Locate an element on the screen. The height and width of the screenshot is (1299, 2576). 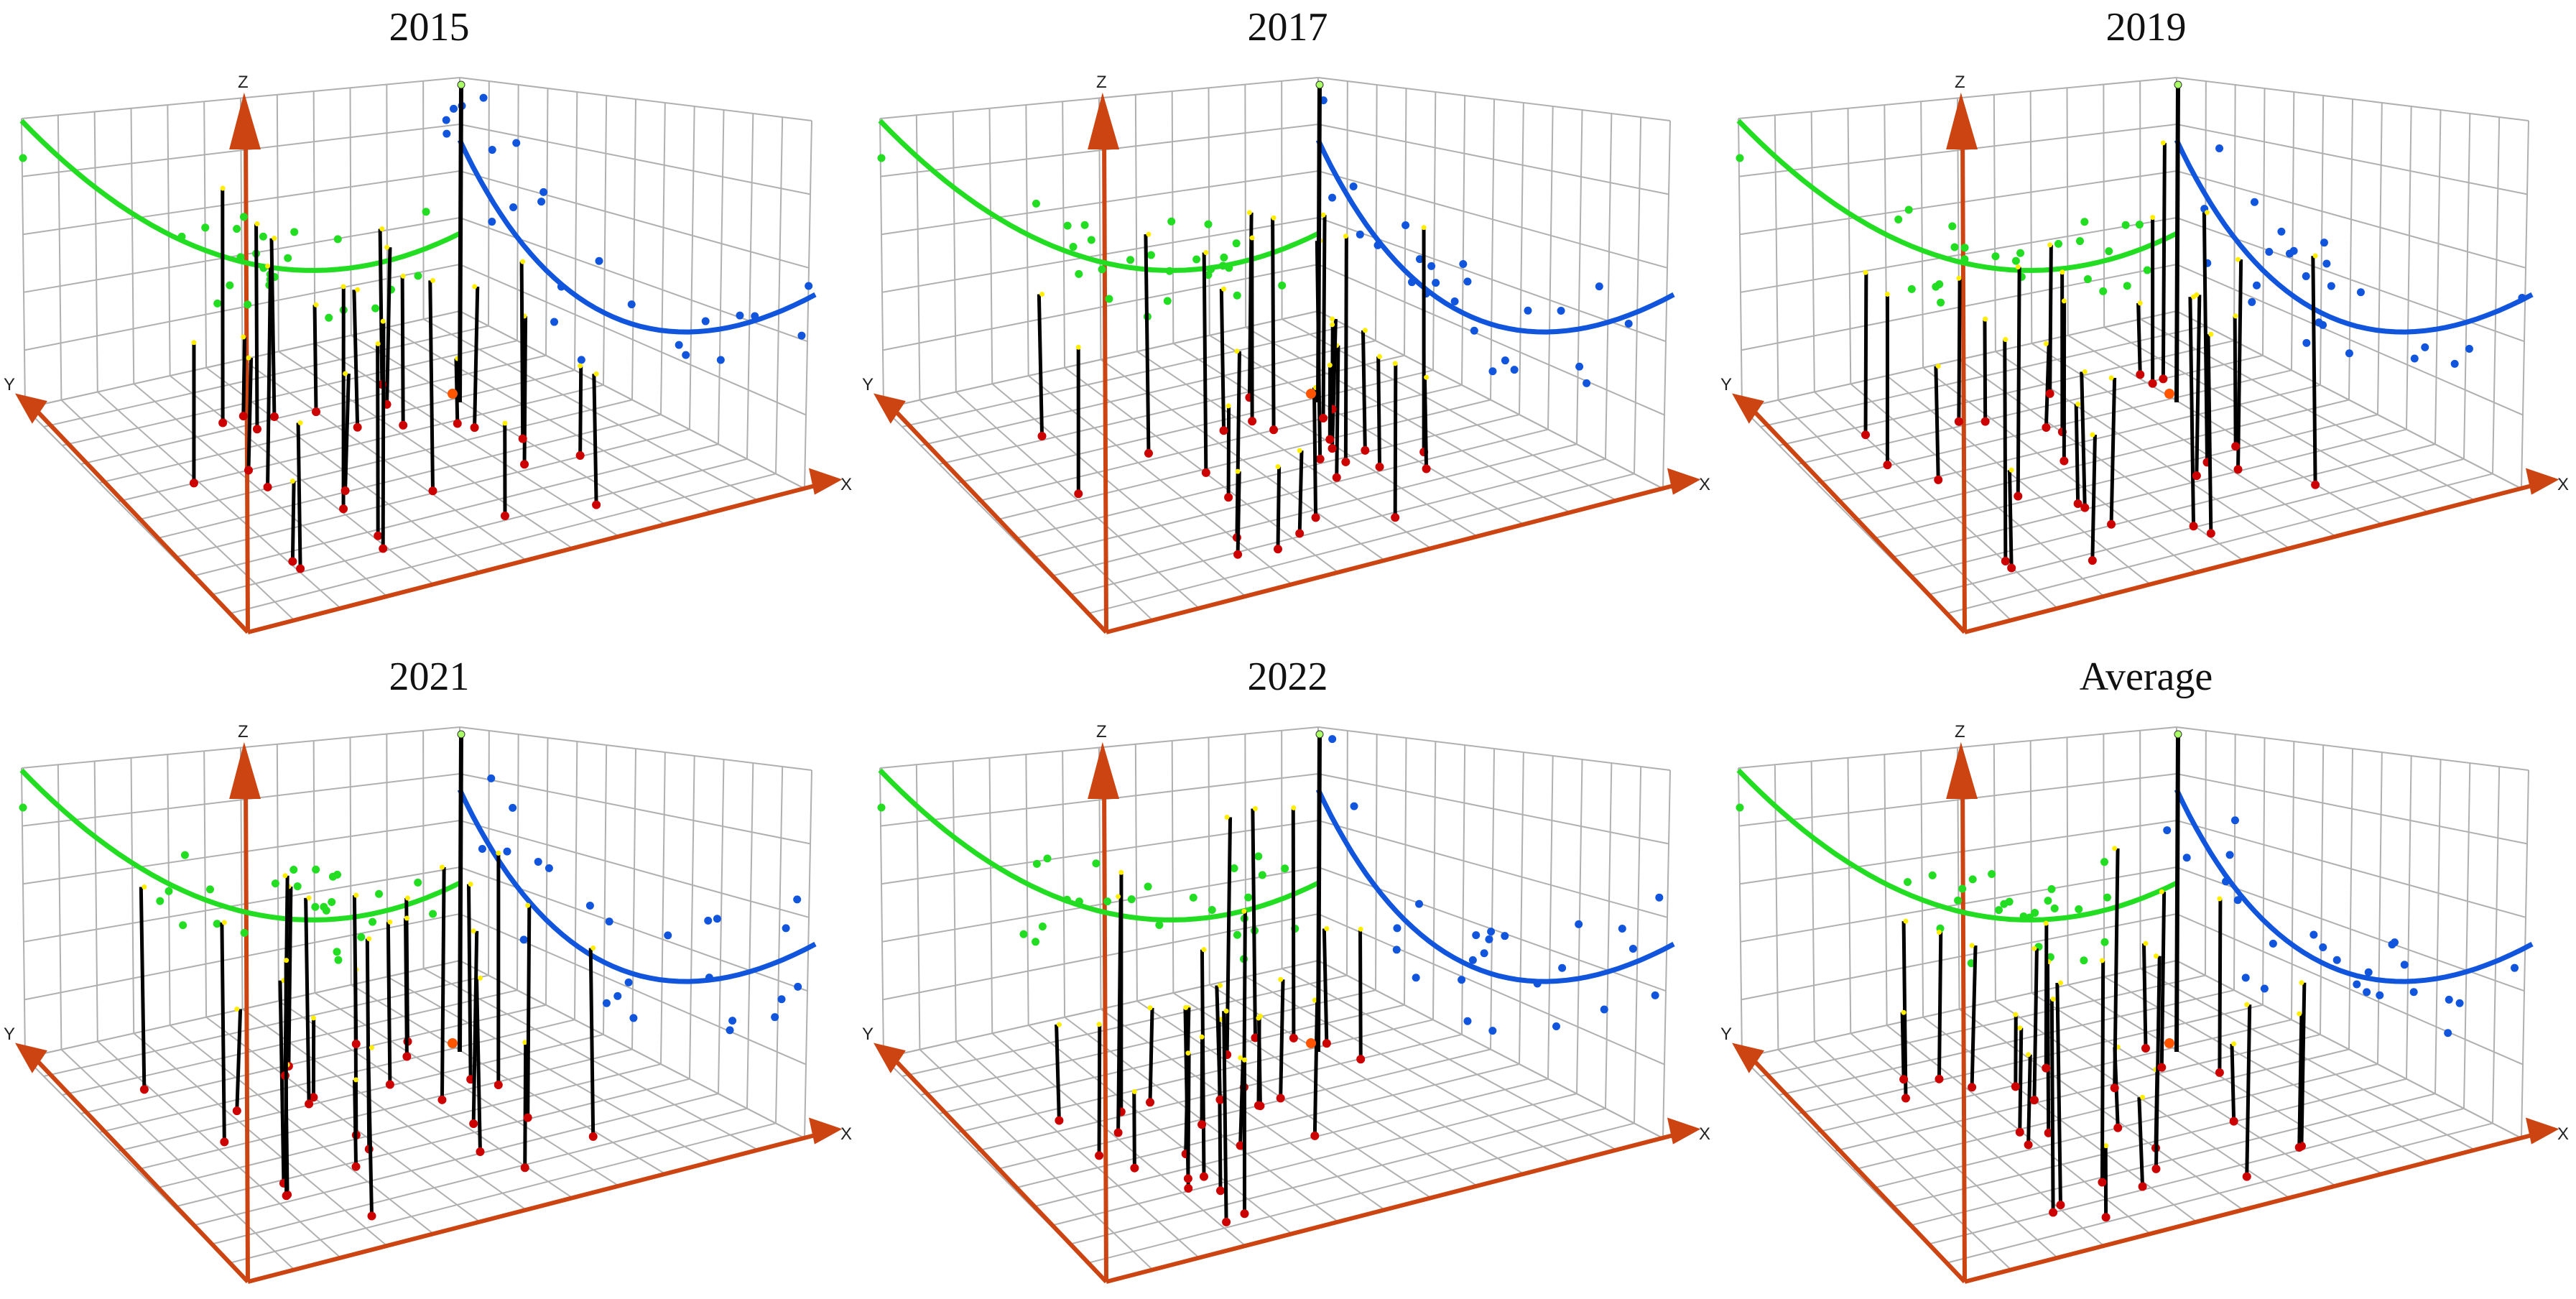
z-axis-arrow is located at coordinates (1104, 770).